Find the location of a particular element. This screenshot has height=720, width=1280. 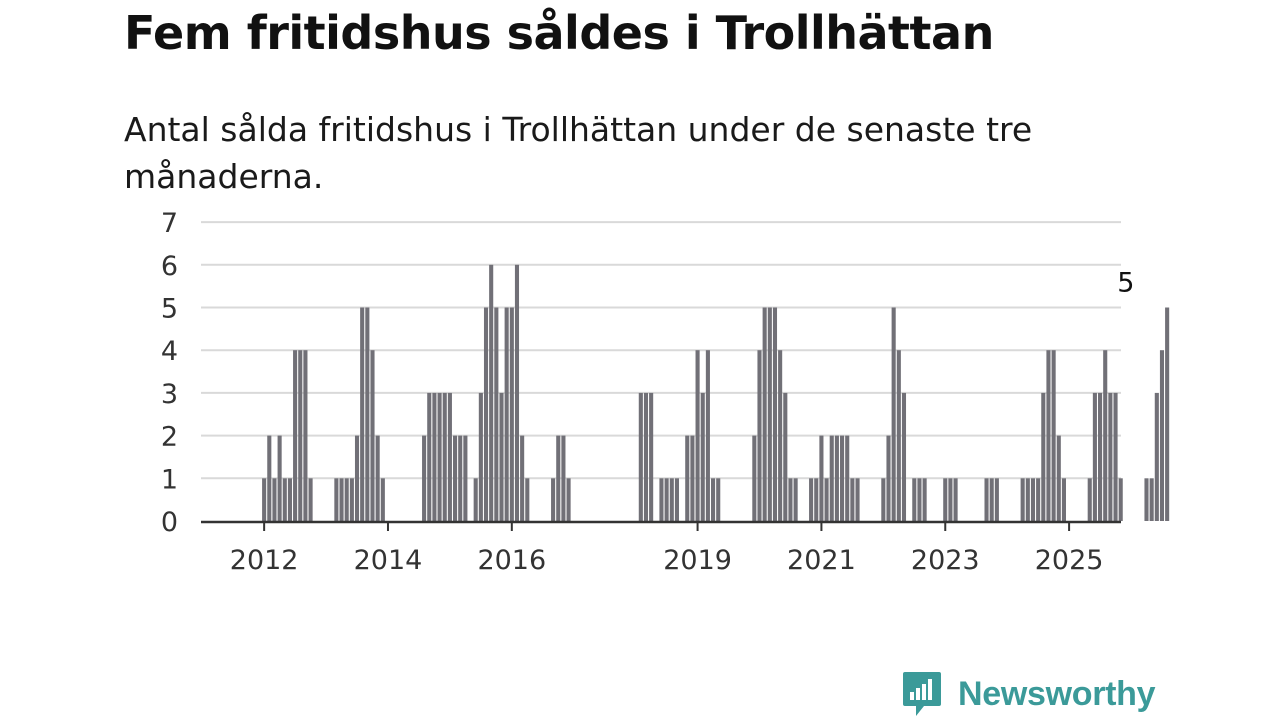

y-axis-ticks: 0 1 2 3 4 5 6 7 is located at coordinates (169, 373).